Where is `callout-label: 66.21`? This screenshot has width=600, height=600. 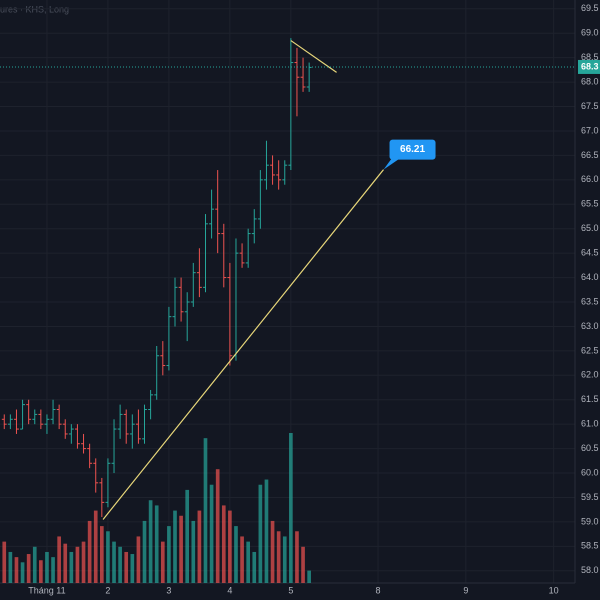 callout-label: 66.21 is located at coordinates (412, 149).